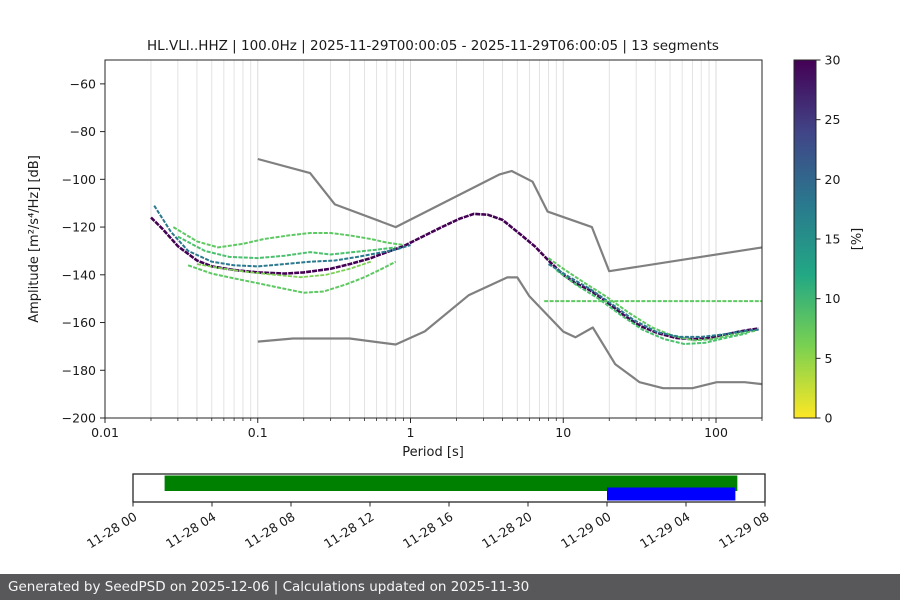  What do you see at coordinates (79, 370) in the screenshot?
I see `svg-text: −180` at bounding box center [79, 370].